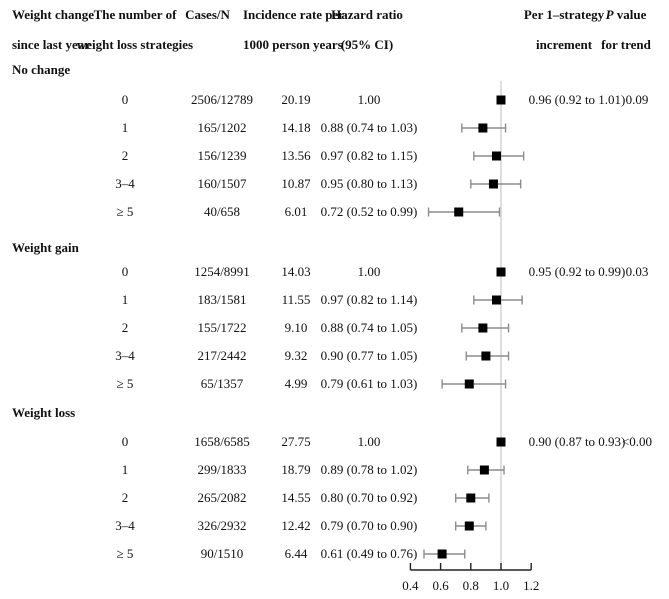 The height and width of the screenshot is (599, 669). I want to click on incidence-rate-cell: 10.87, so click(296, 183).